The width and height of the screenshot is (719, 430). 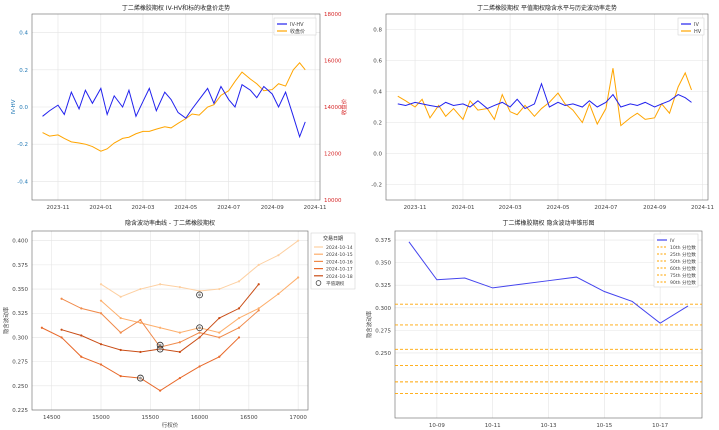 What do you see at coordinates (683, 261) in the screenshot?
I see `legend-label: 50th 分位数` at bounding box center [683, 261].